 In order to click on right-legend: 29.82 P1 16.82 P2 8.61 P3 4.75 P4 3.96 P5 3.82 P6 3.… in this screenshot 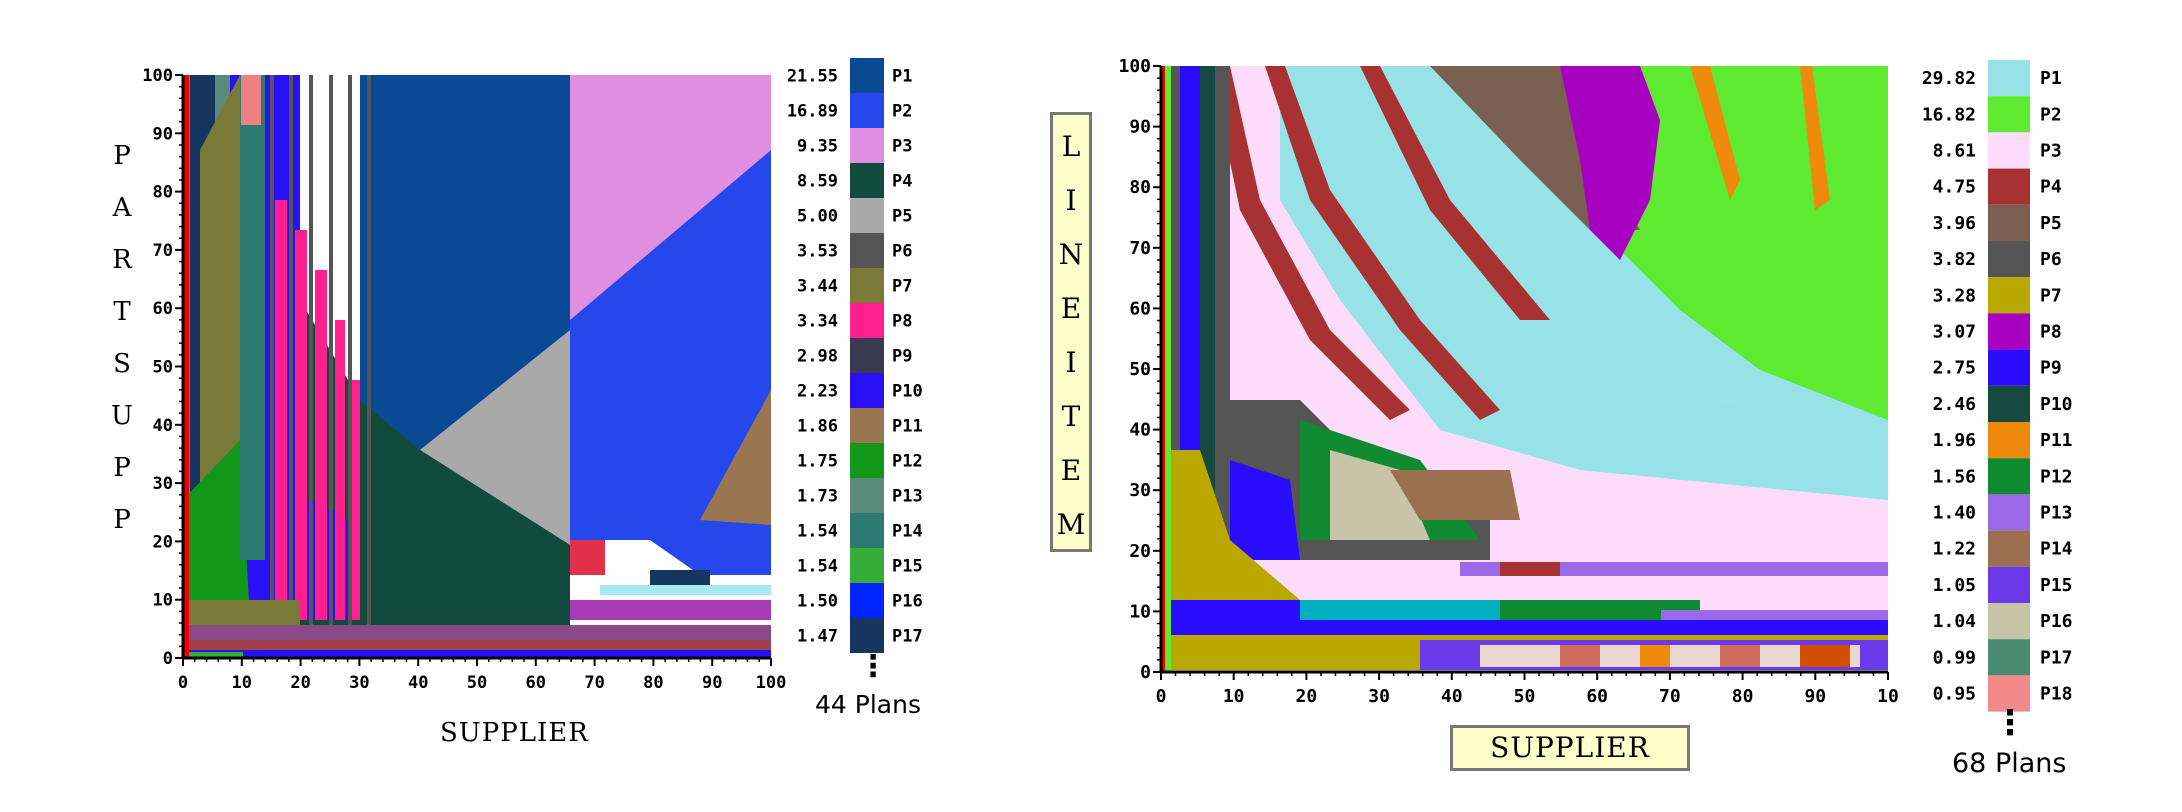, I will do `click(1997, 386)`.